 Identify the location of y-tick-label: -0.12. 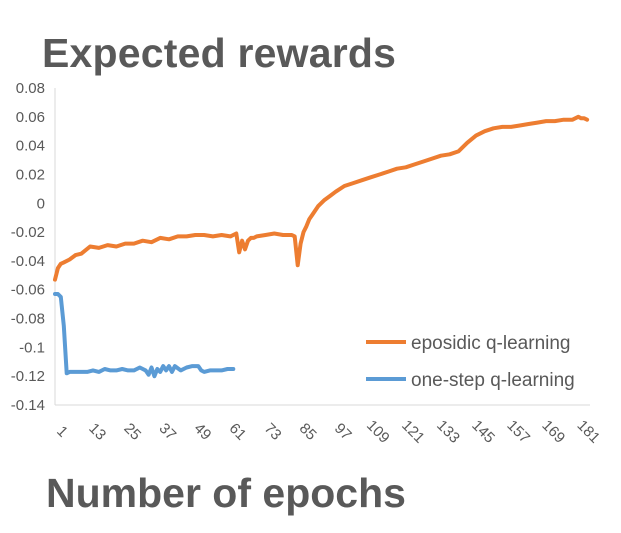
(28, 376).